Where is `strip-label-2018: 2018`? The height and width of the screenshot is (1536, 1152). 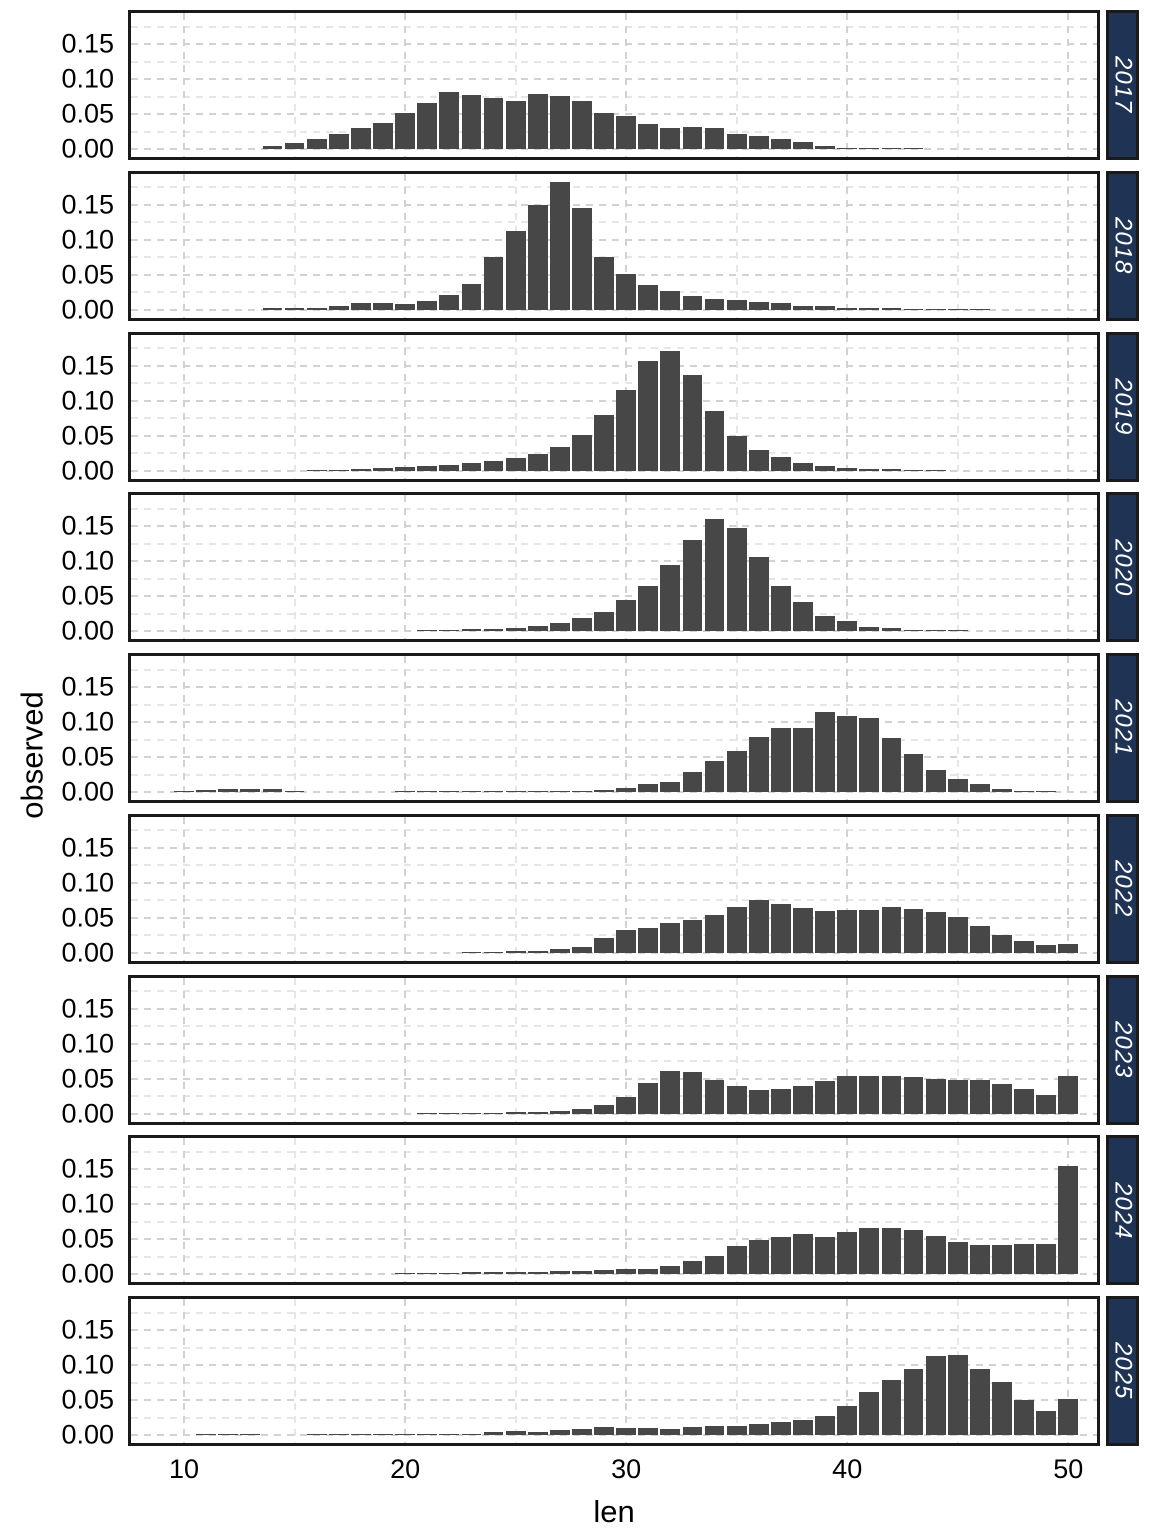
strip-label-2018: 2018 is located at coordinates (1123, 246).